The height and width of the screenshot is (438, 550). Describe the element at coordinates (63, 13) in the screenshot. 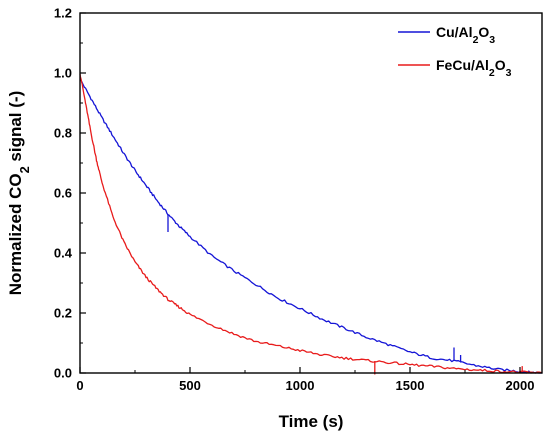

I see `y-tick-label: 1.2` at that location.